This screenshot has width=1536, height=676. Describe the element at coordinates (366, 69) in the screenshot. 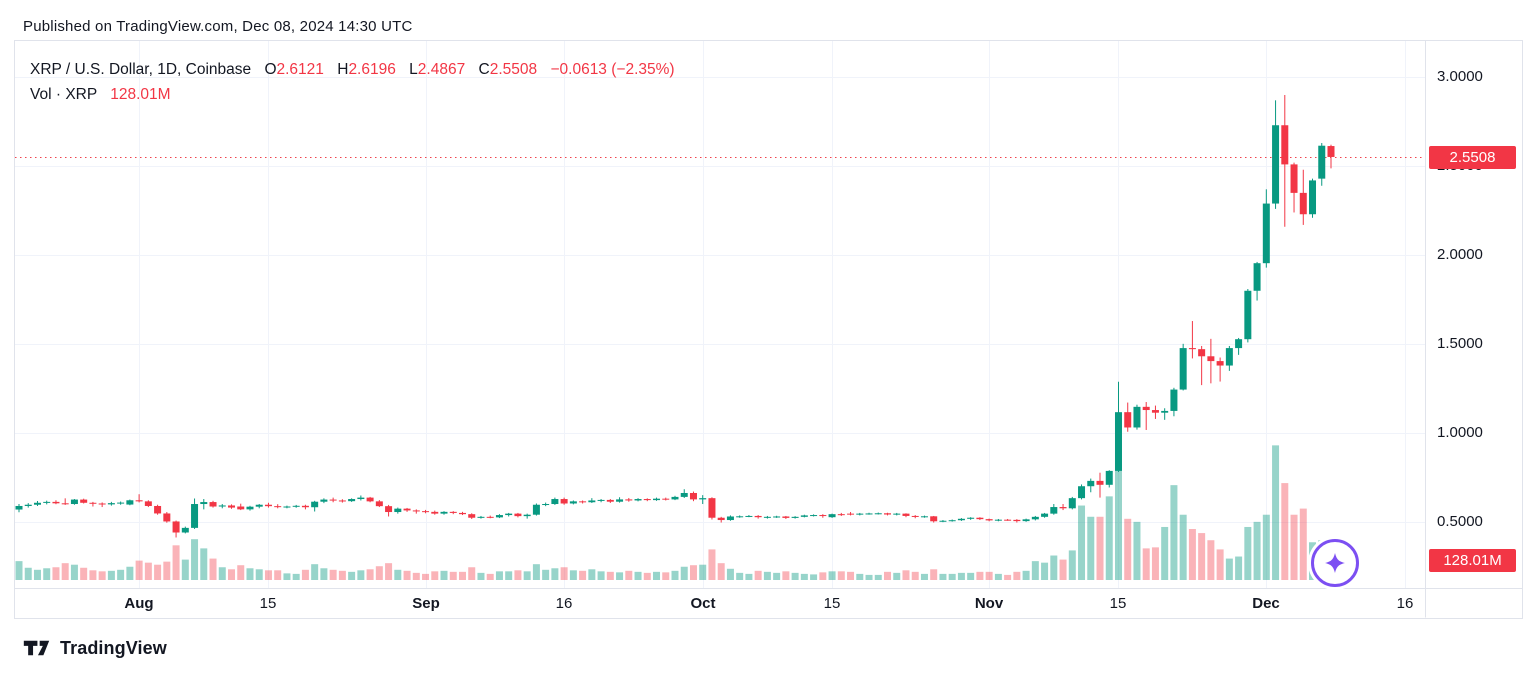

I see `legend-high: H2.6196` at that location.